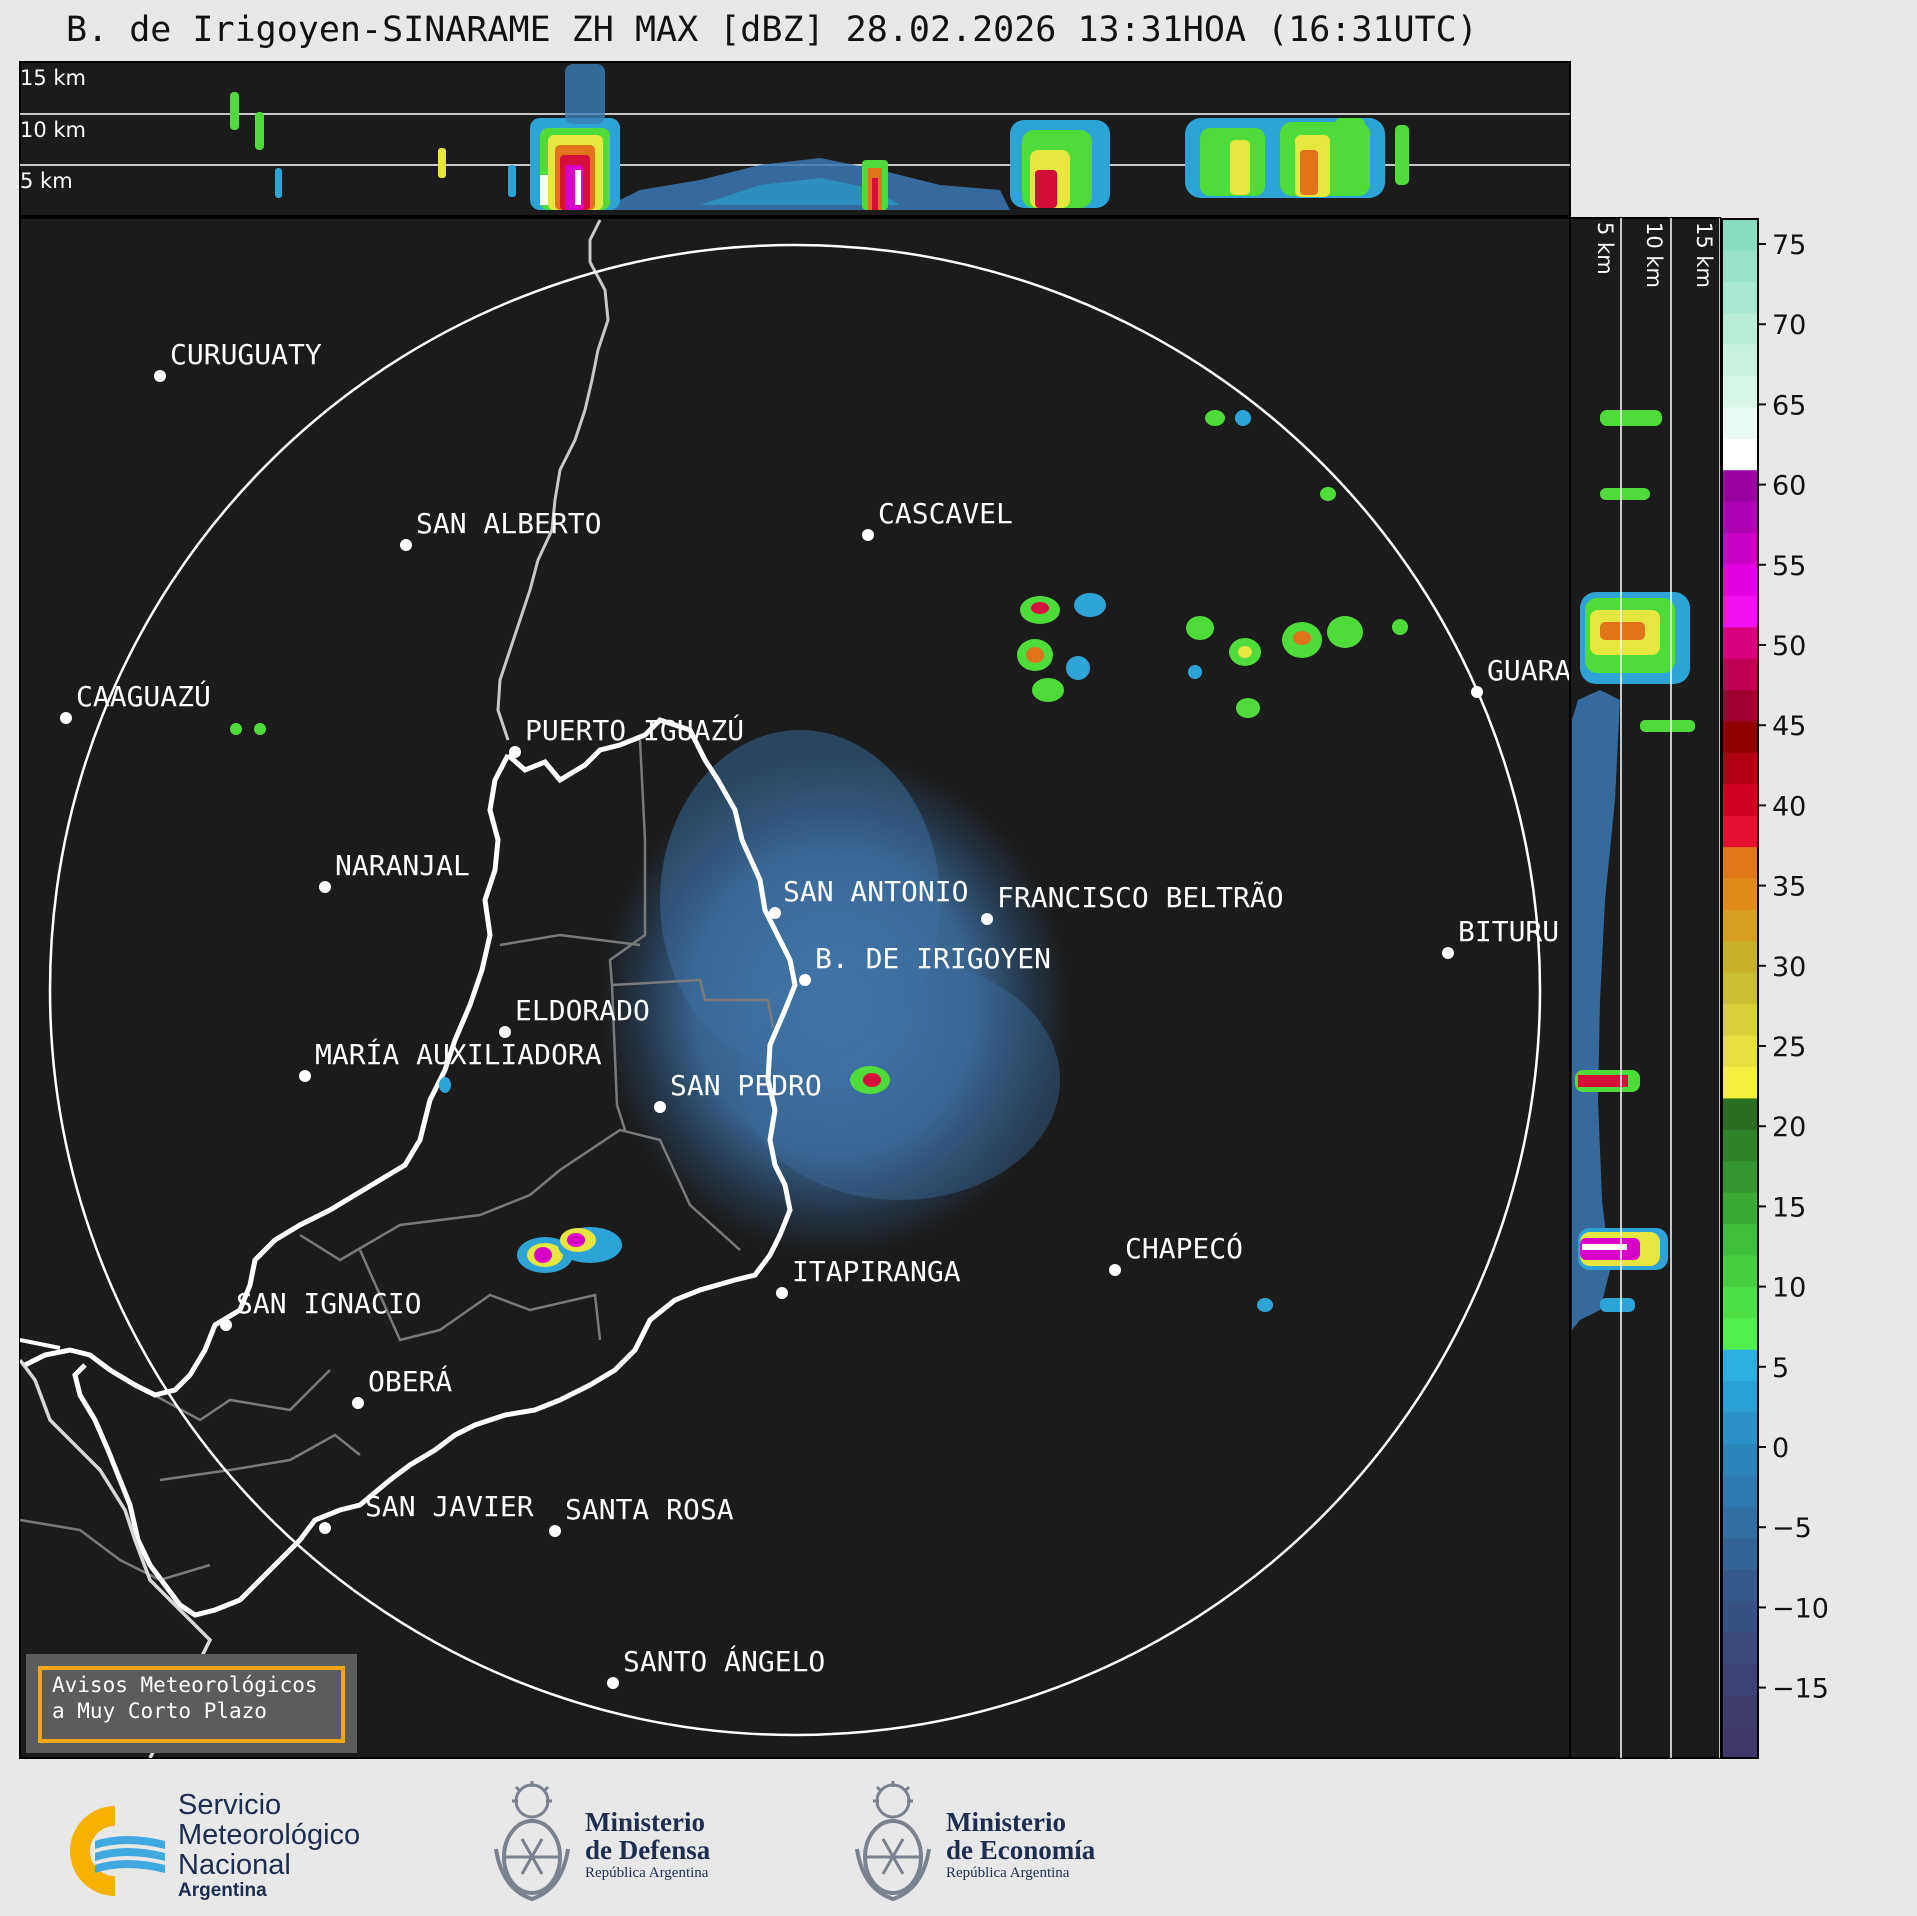 The width and height of the screenshot is (1917, 1916). I want to click on colorbar-tick-label: 45, so click(1789, 726).